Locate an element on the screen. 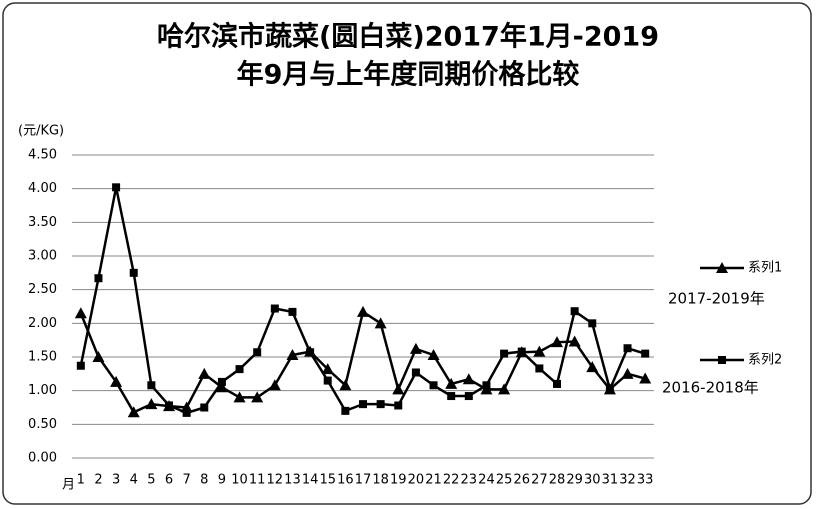  y-tick-label: 3.00 is located at coordinates (42, 256).